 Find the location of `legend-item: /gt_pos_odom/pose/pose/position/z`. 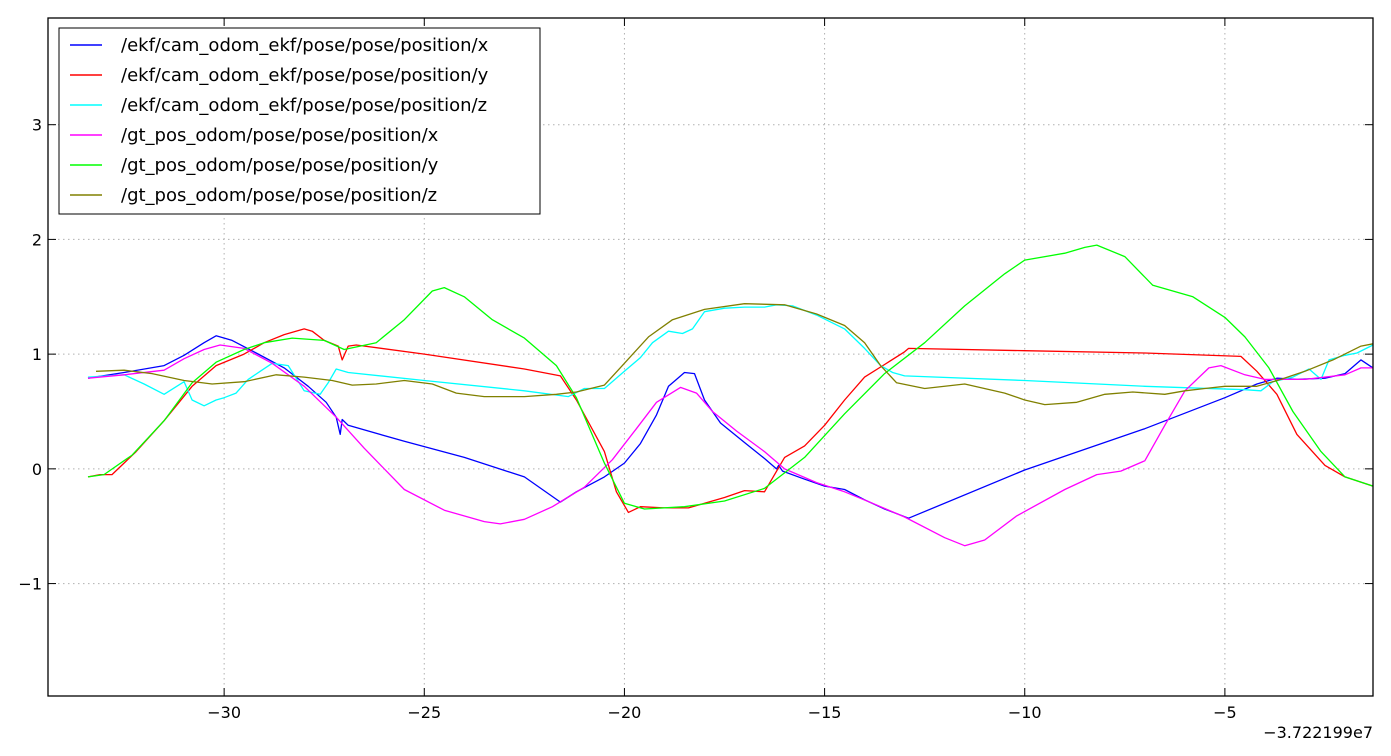

legend-item: /gt_pos_odom/pose/pose/position/z is located at coordinates (253, 195).